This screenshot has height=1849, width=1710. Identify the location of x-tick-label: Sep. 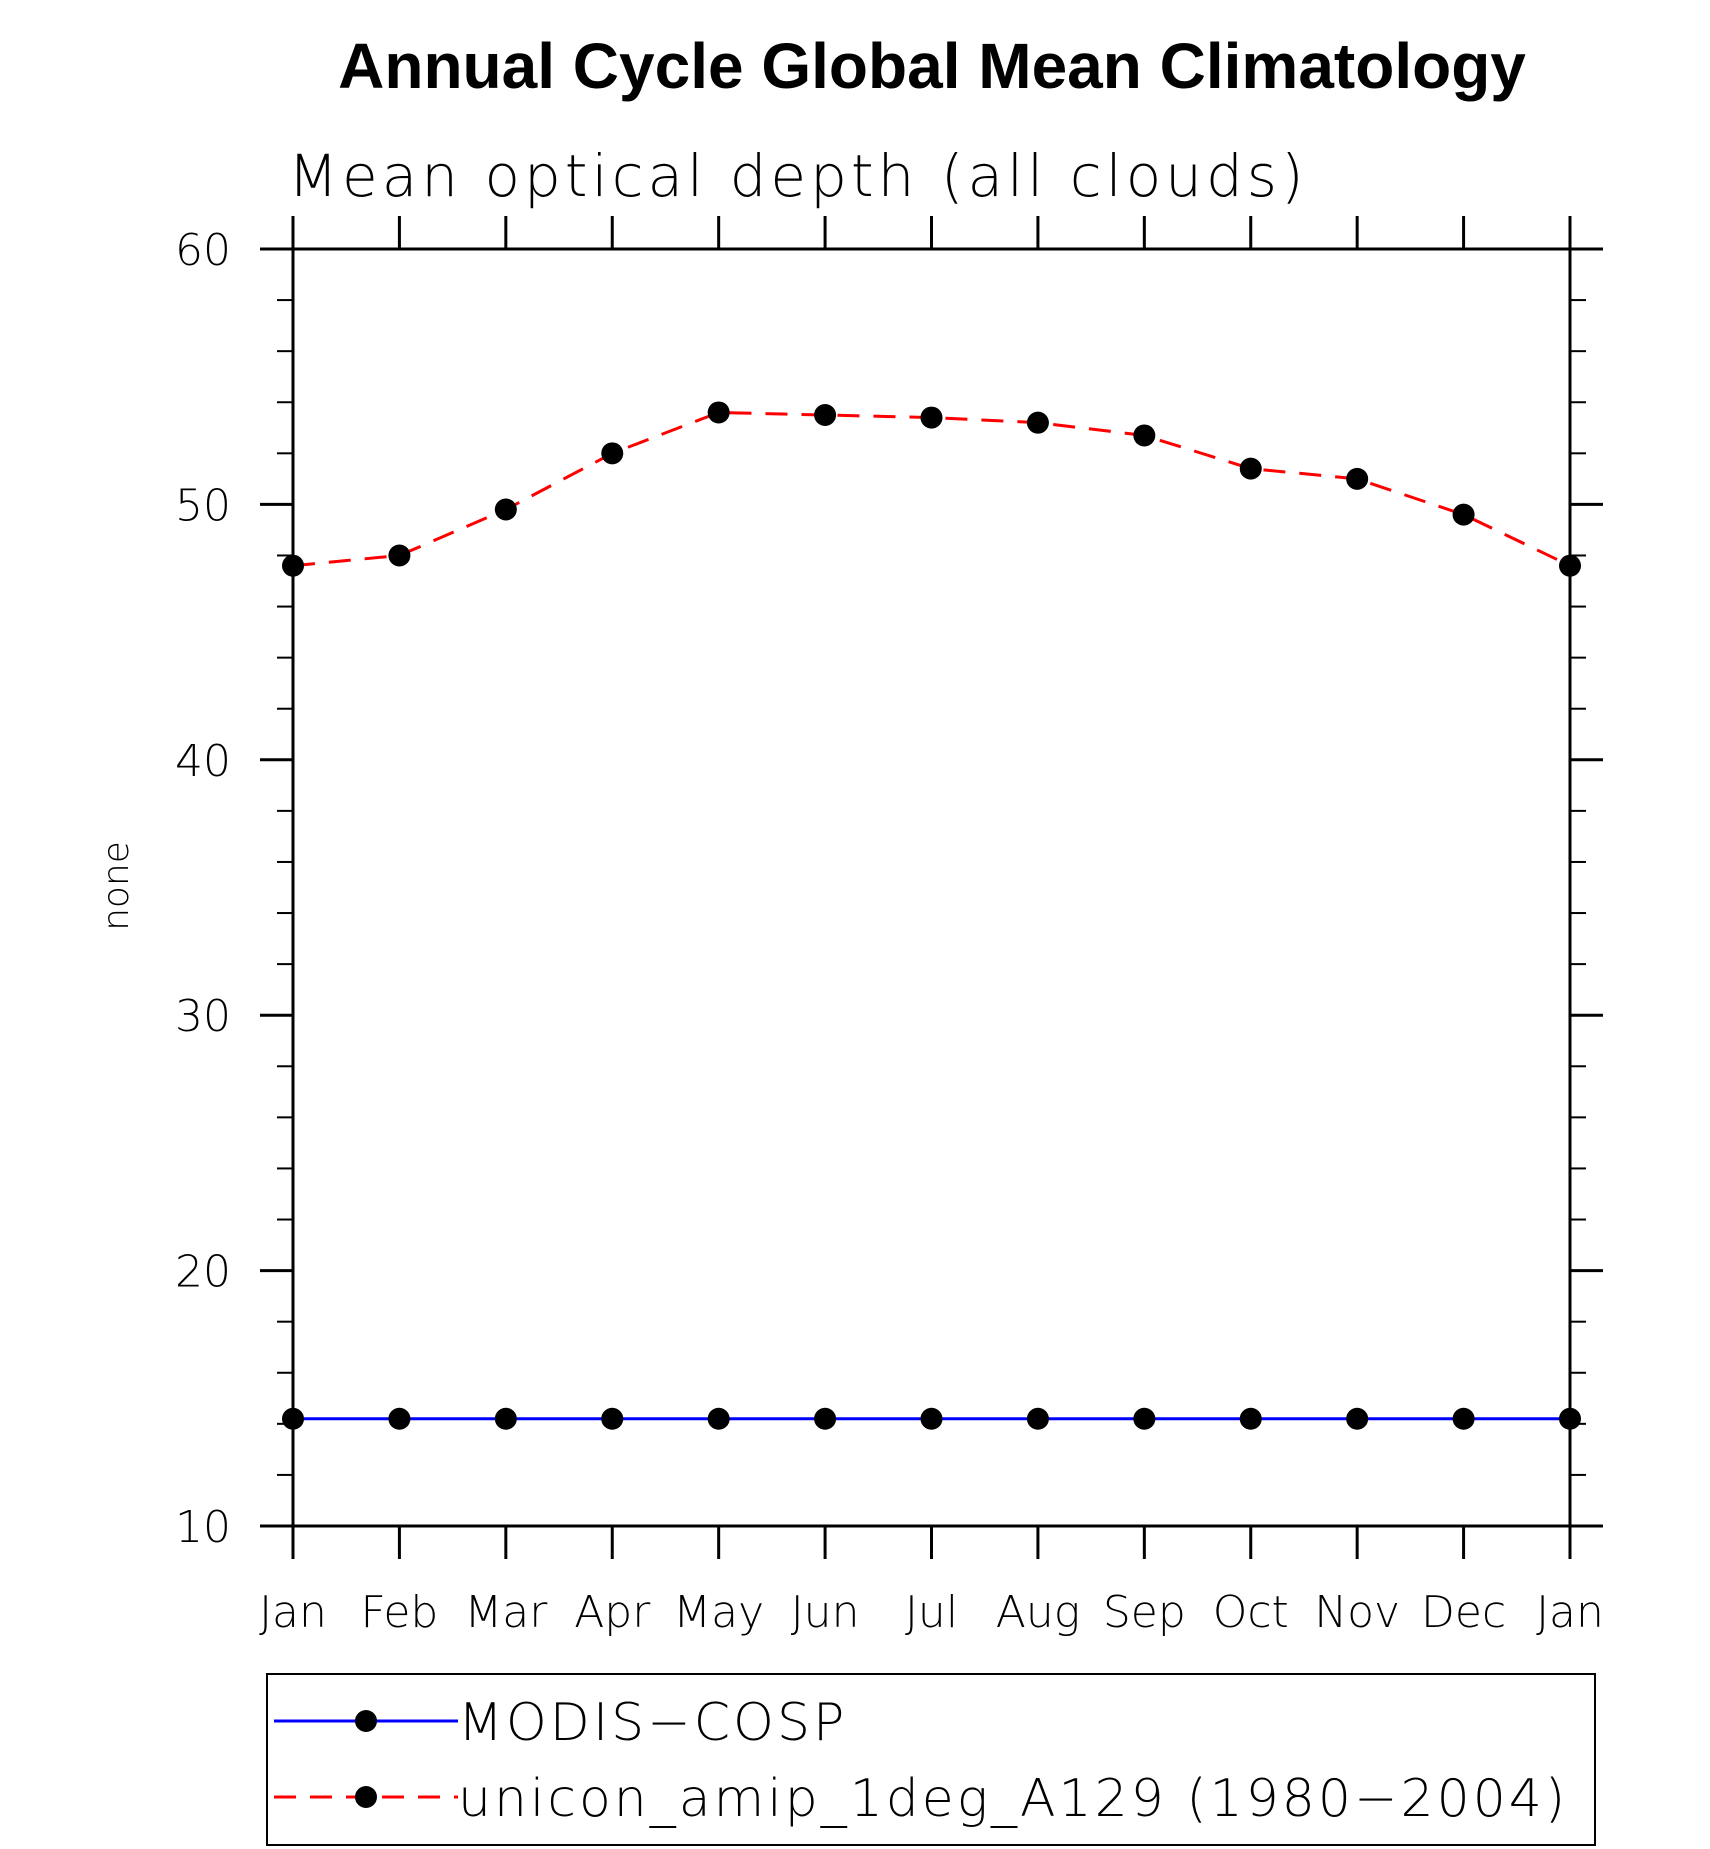
(1144, 1612).